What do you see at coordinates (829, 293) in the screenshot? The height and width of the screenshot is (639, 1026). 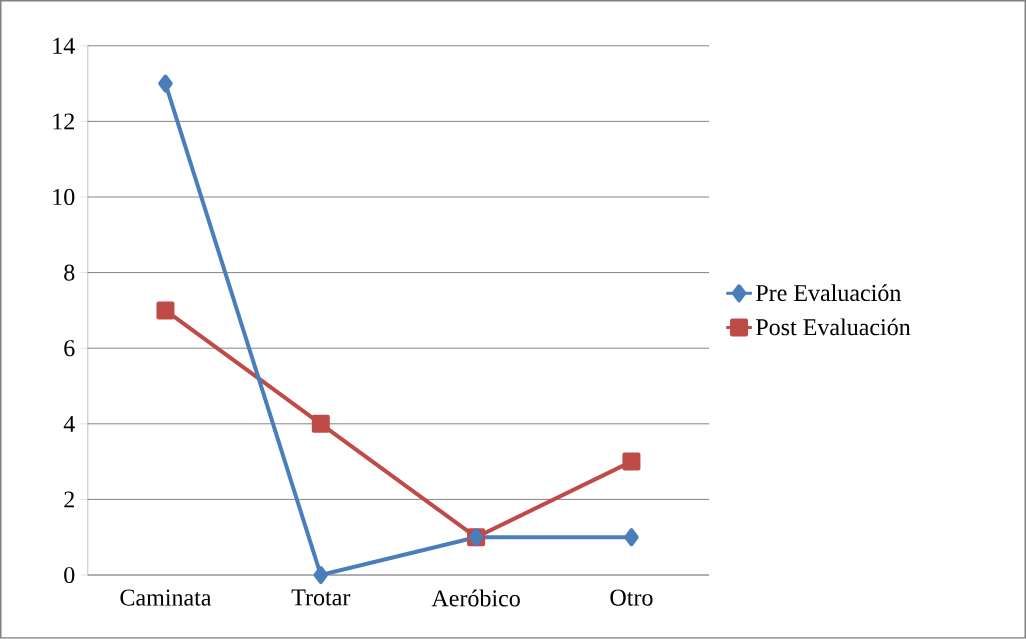 I see `legend-label: Pre Evaluación` at bounding box center [829, 293].